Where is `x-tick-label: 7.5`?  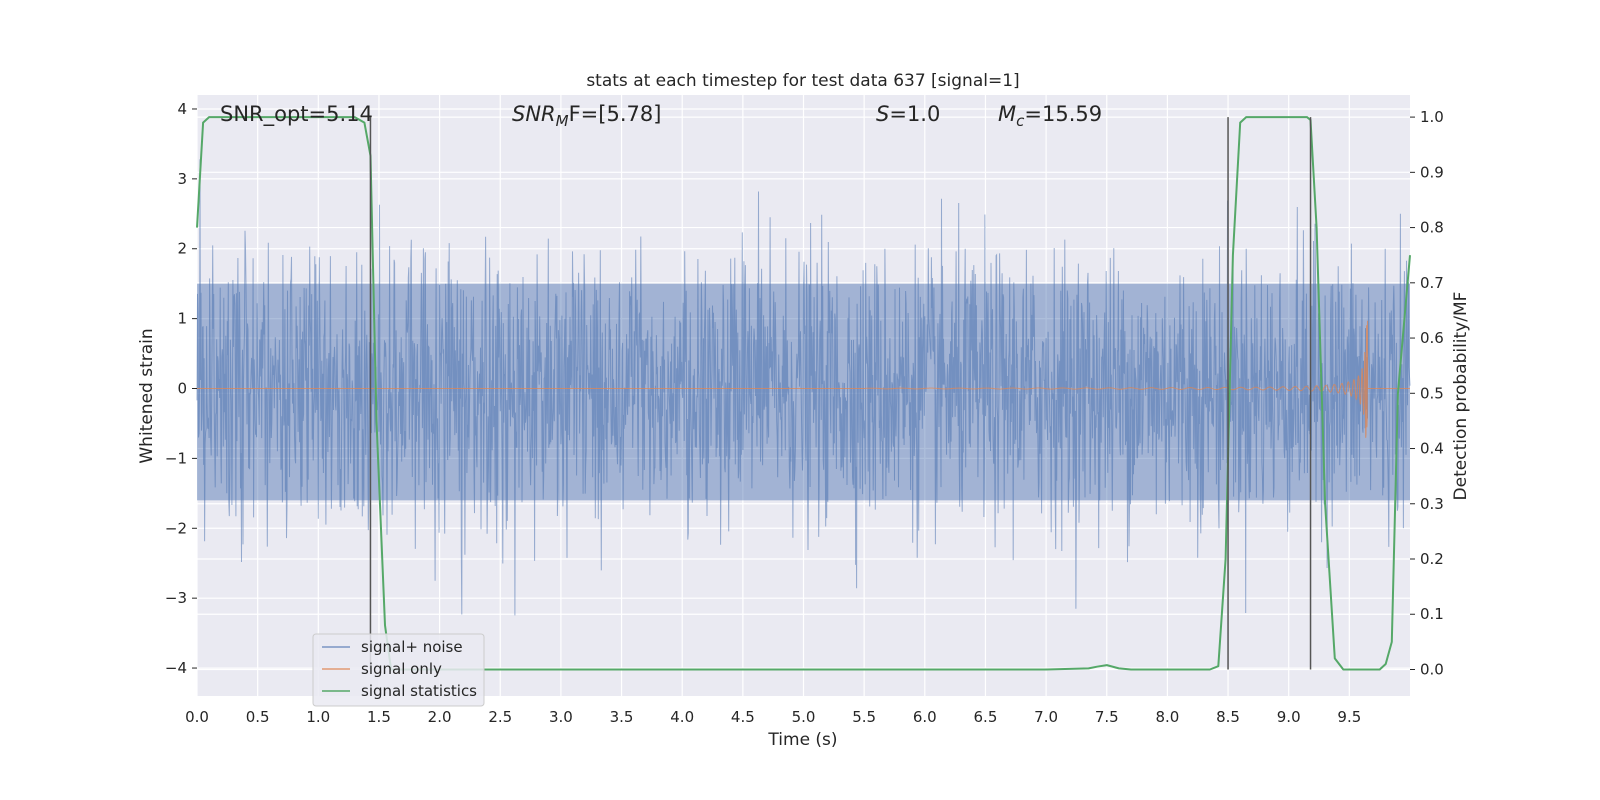
x-tick-label: 7.5 is located at coordinates (1107, 717).